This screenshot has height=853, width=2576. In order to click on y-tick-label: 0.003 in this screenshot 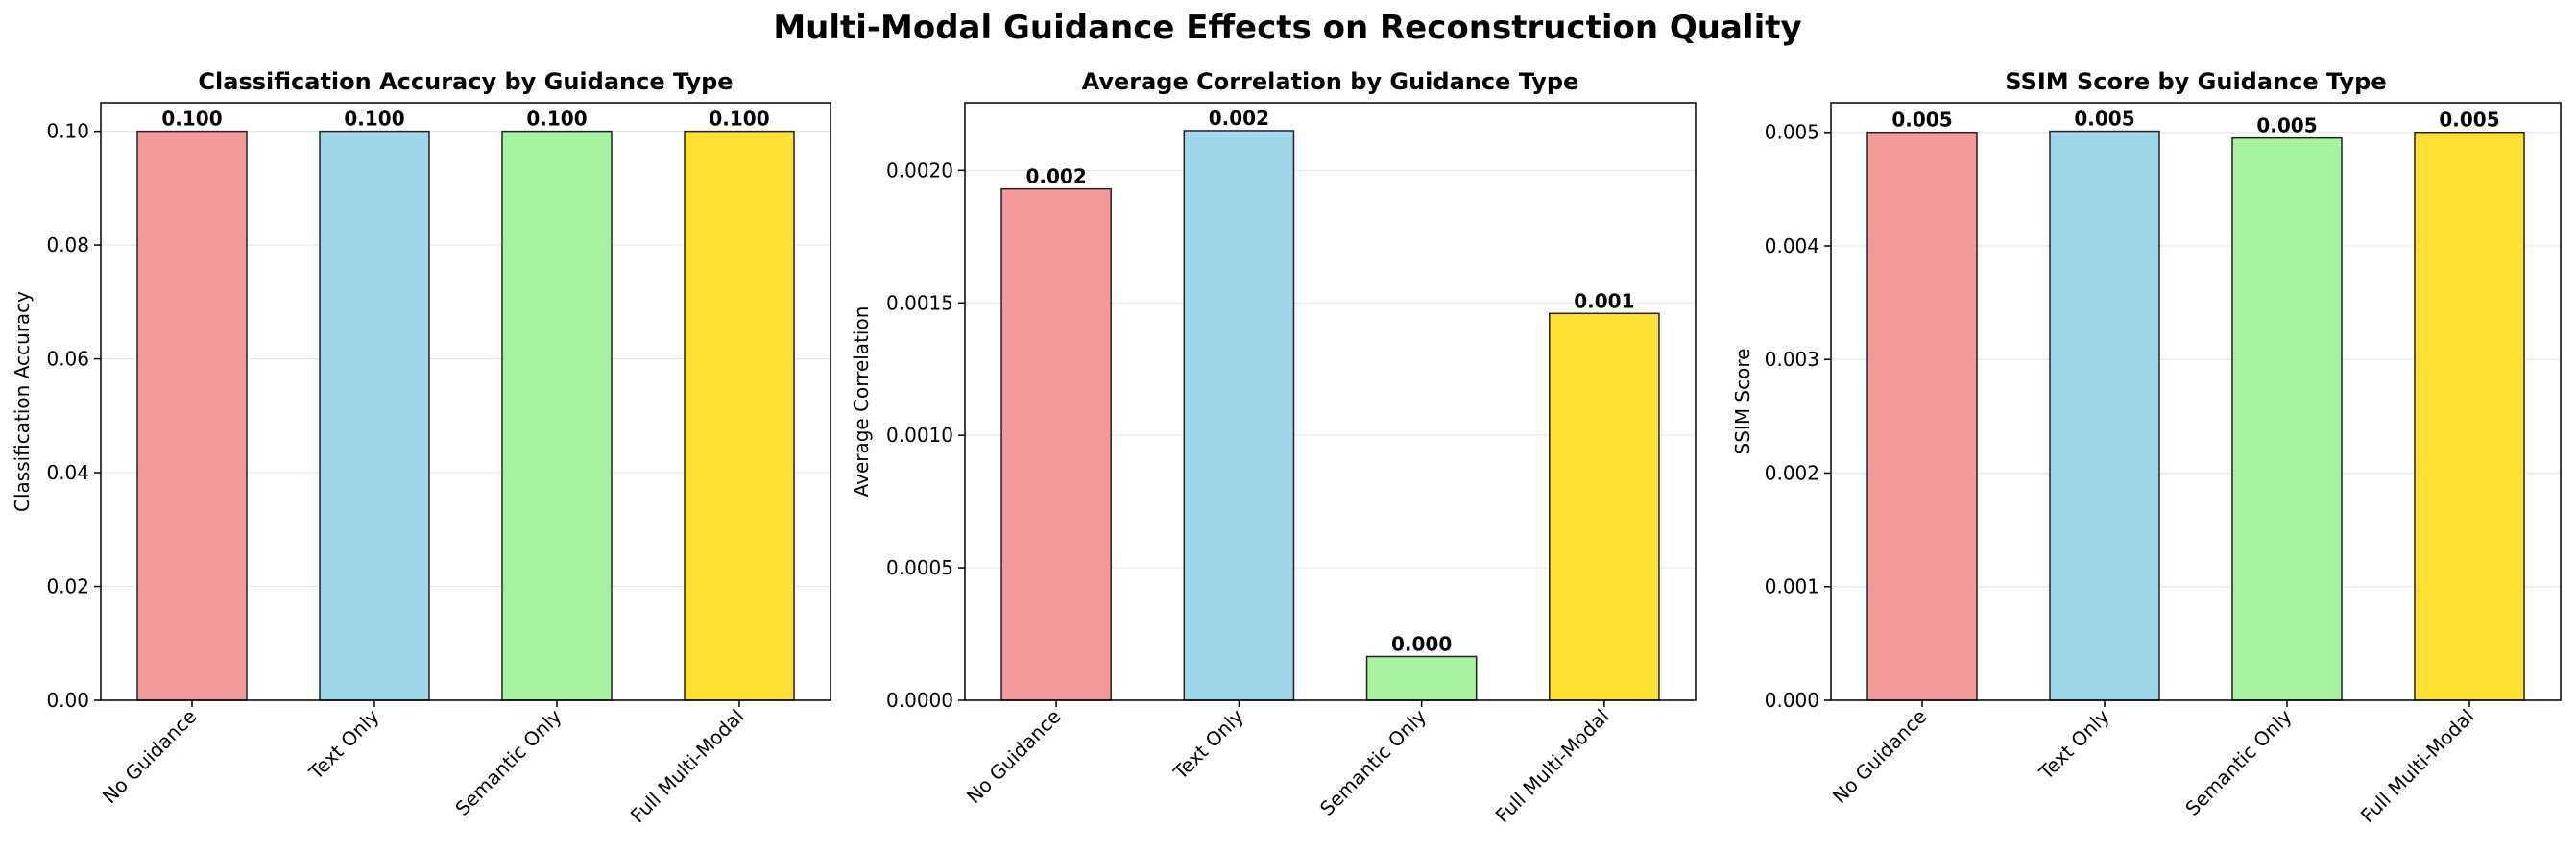, I will do `click(1792, 359)`.